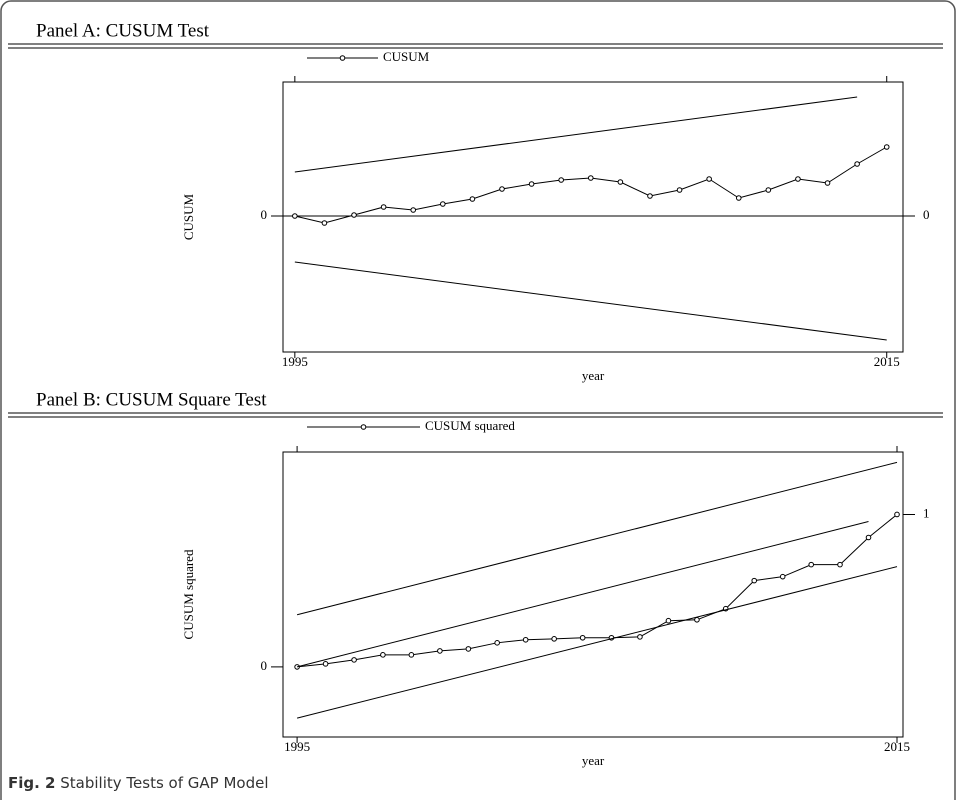 The image size is (956, 800). I want to click on legend-label: CUSUM, so click(406, 56).